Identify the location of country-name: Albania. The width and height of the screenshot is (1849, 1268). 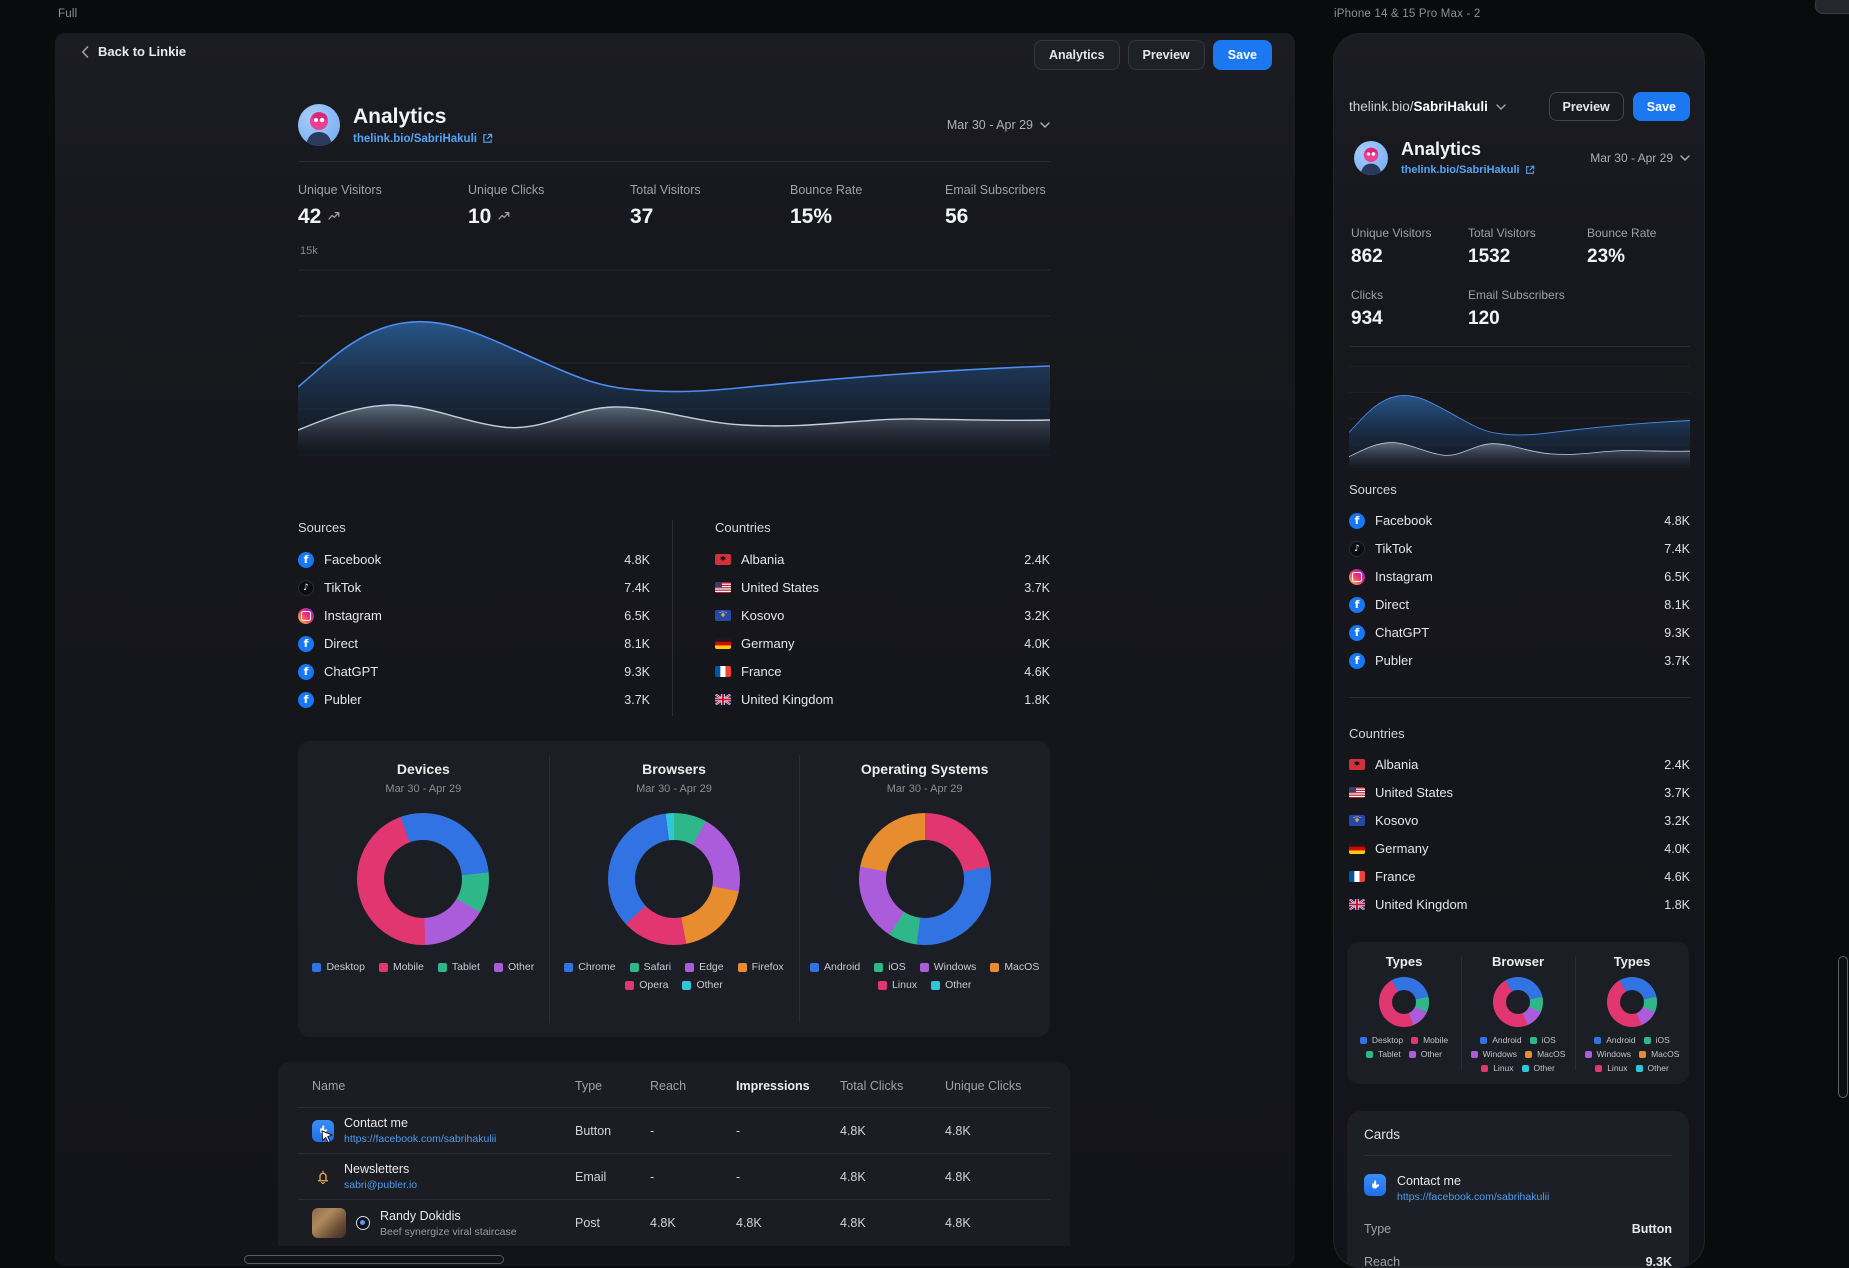
(763, 559).